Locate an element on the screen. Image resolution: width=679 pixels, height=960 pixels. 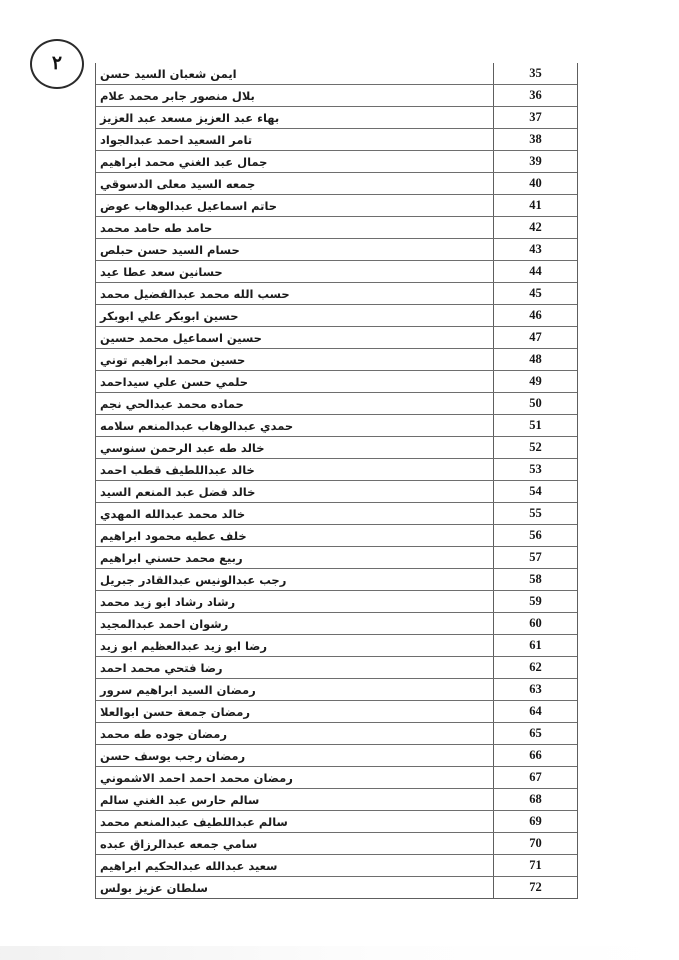
name-cell: حسب الله محمد عبدالفضيل محمد is located at coordinates (295, 293).